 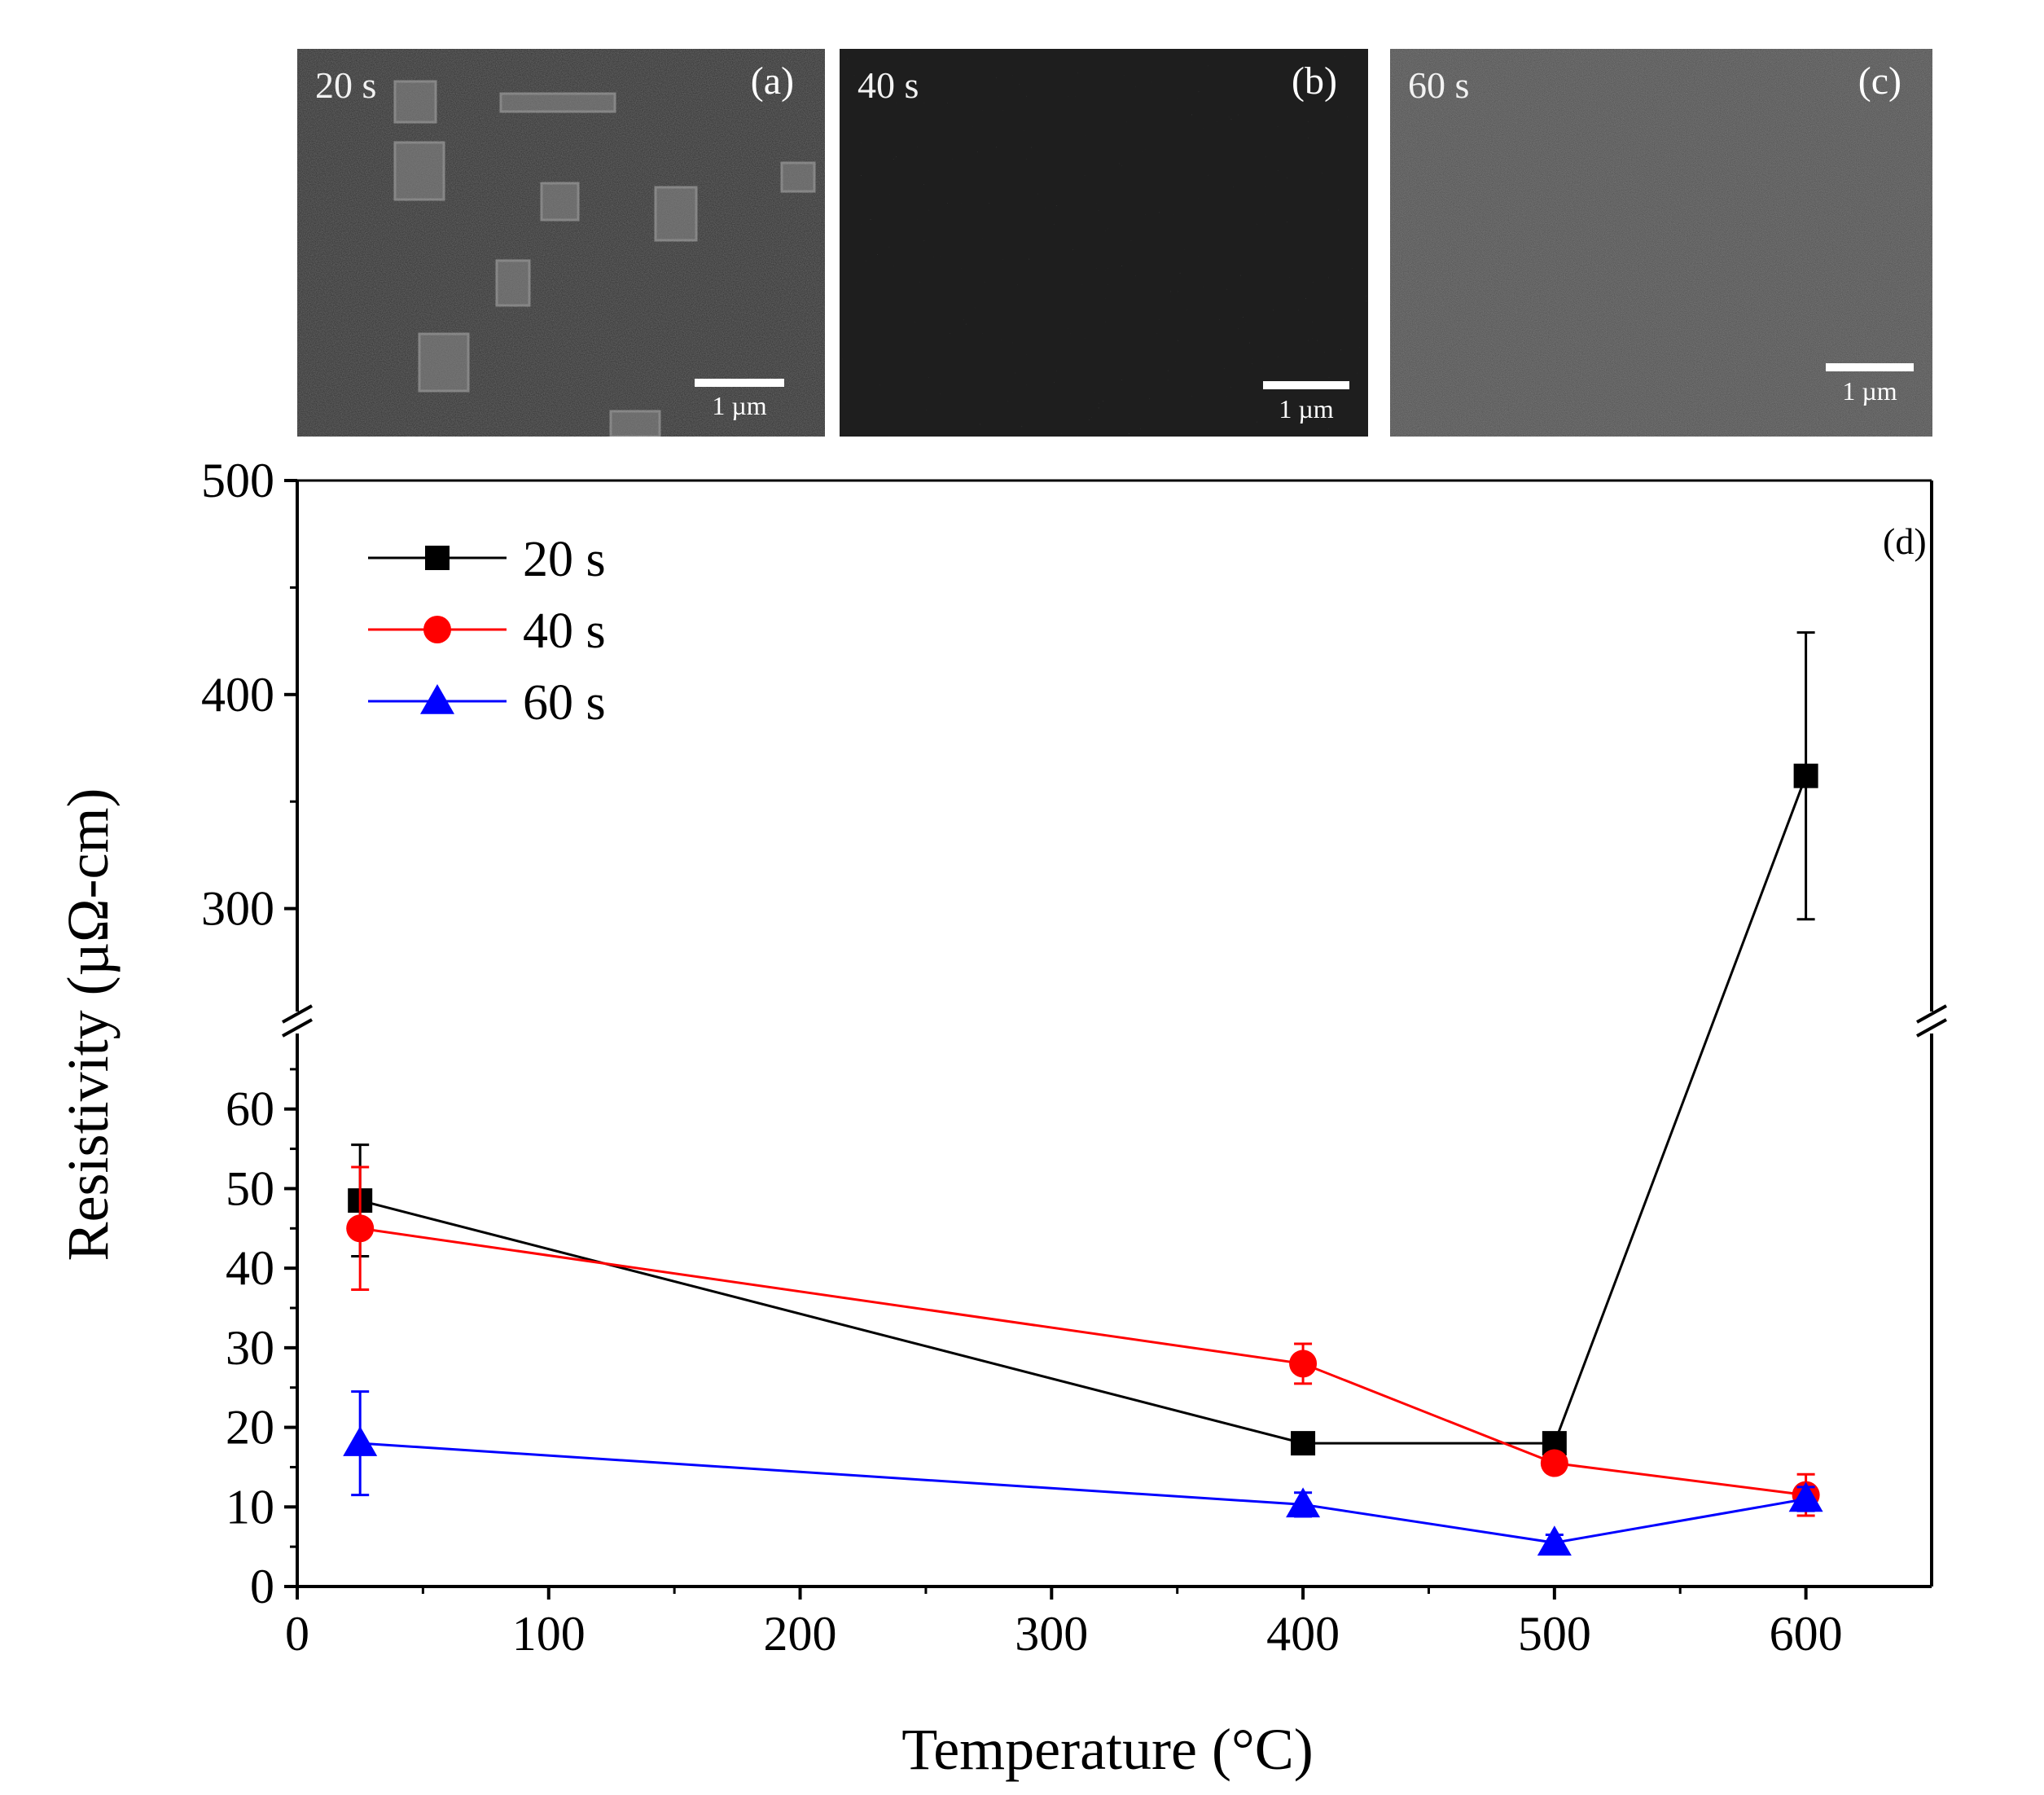 I want to click on x-axis-label: Temperature (°C), so click(x=1107, y=1749).